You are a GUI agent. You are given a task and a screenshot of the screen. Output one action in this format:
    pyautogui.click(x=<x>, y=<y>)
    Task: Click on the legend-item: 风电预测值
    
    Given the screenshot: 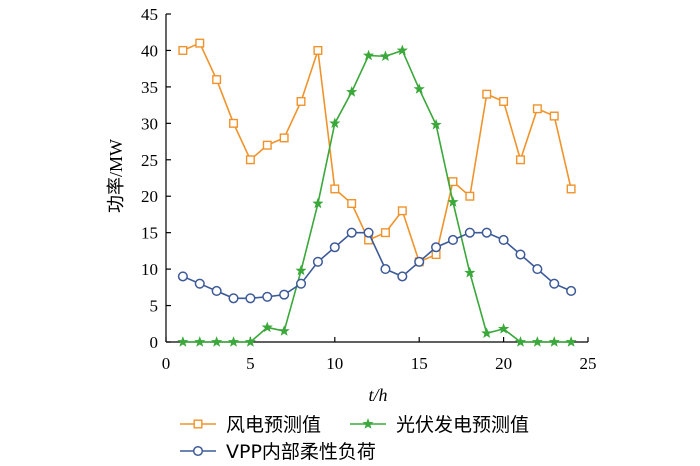 What is the action you would take?
    pyautogui.click(x=250, y=425)
    